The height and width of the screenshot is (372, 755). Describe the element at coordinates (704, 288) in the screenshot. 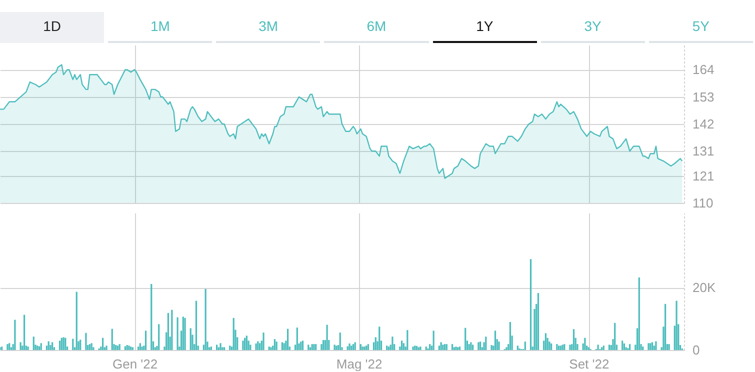

I see `y-tick-label: 20K` at that location.